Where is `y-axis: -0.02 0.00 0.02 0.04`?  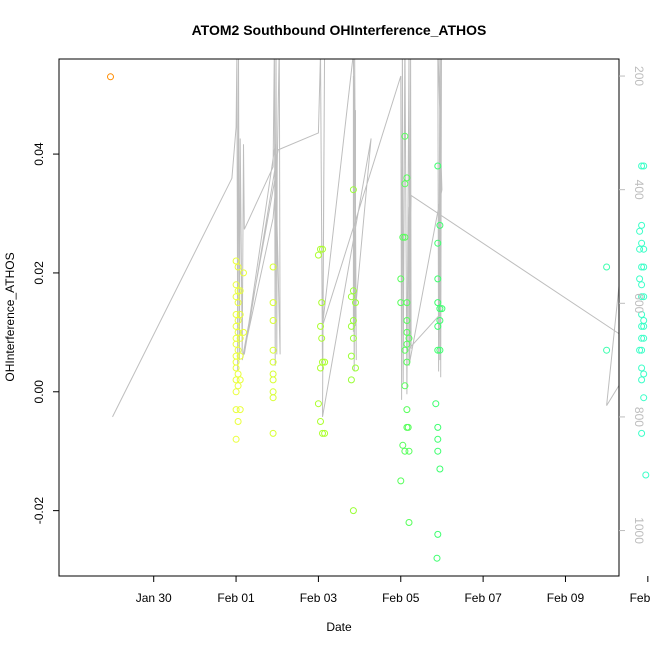
y-axis: -0.02 0.00 0.02 0.04 is located at coordinates (45, 333).